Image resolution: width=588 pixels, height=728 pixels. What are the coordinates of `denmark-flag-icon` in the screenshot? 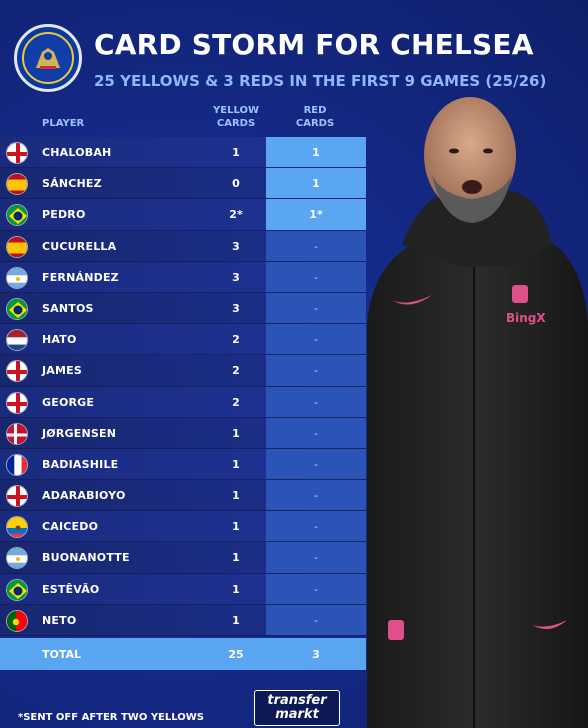 It's located at (17, 433).